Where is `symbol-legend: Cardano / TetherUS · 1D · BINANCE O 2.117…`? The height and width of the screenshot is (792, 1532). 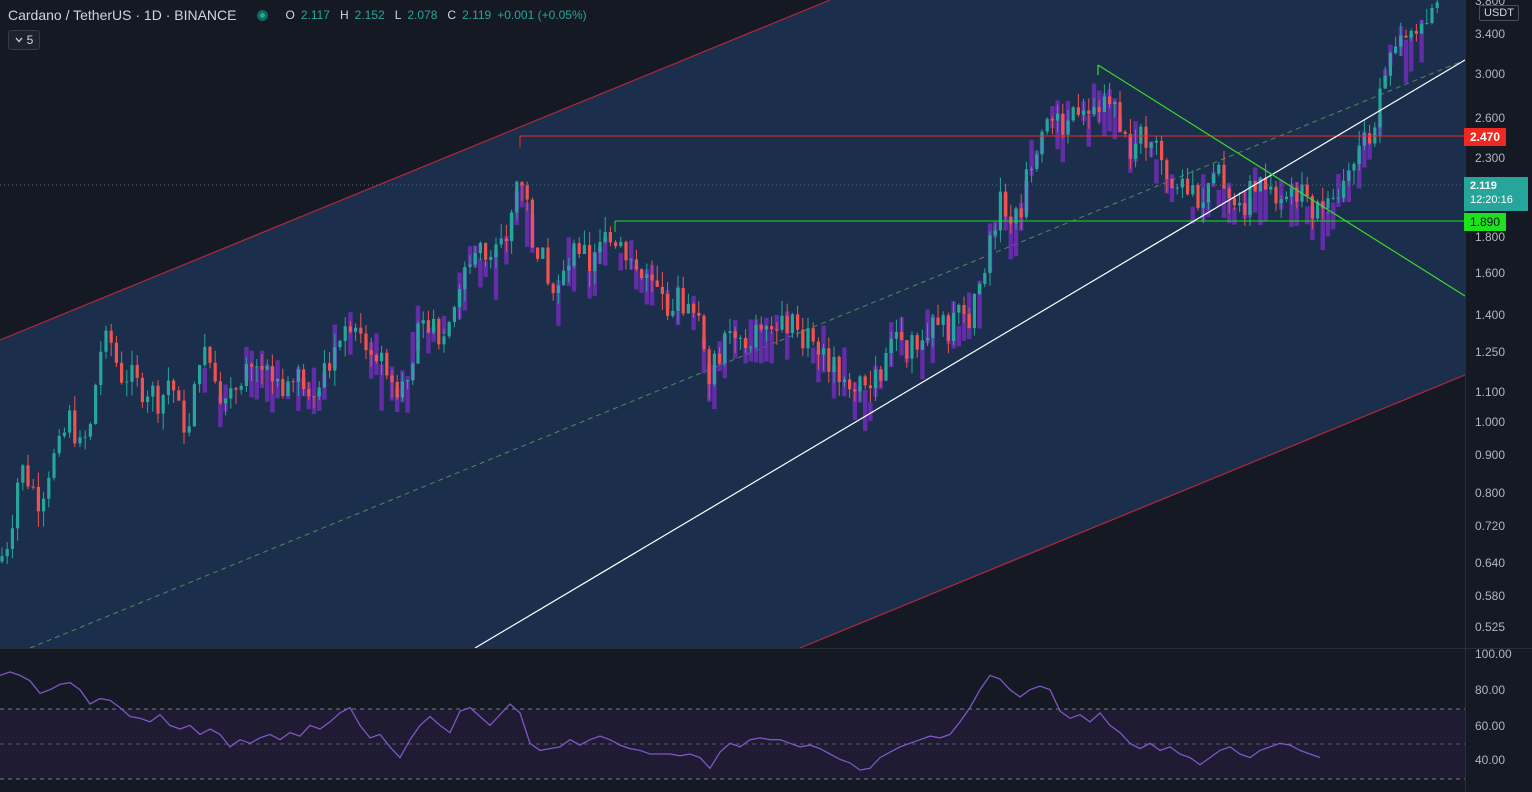
symbol-legend: Cardano / TetherUS · 1D · BINANCE O 2.117… is located at coordinates (297, 15).